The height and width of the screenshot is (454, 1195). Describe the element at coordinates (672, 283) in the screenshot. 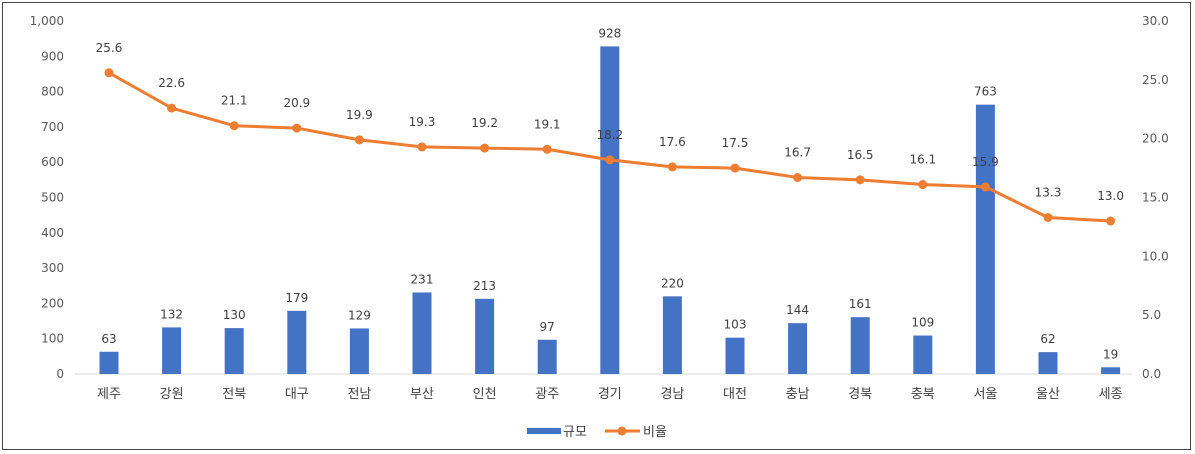

I see `bar-data-label: 220` at that location.